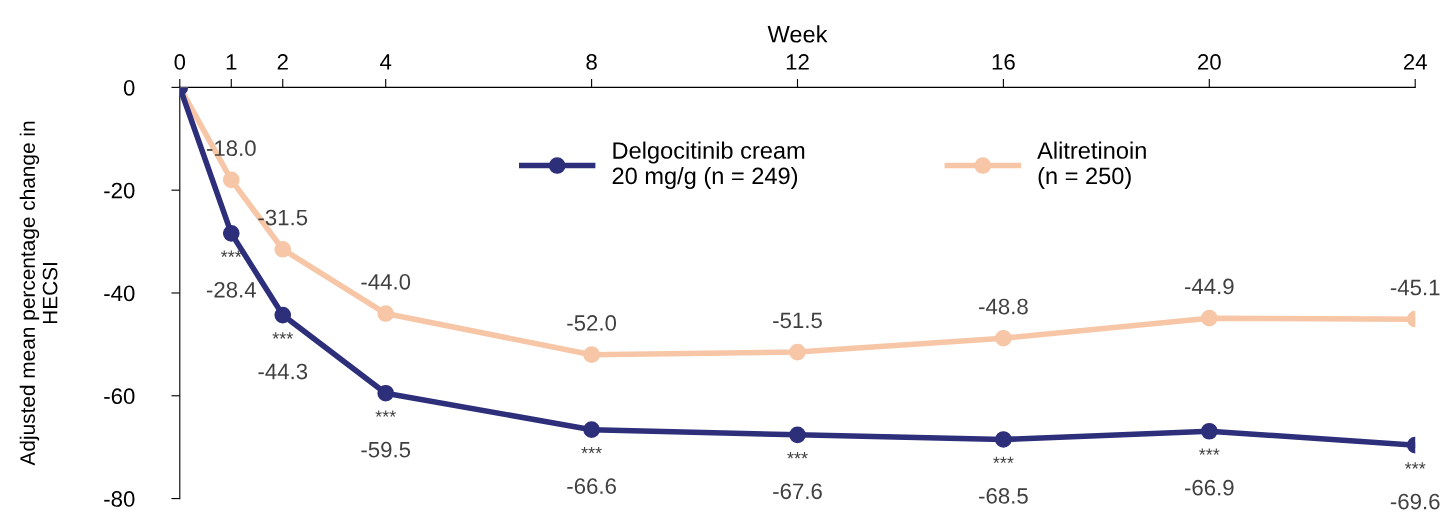 The width and height of the screenshot is (1450, 514). What do you see at coordinates (1003, 62) in the screenshot?
I see `x-tick-label: 16` at bounding box center [1003, 62].